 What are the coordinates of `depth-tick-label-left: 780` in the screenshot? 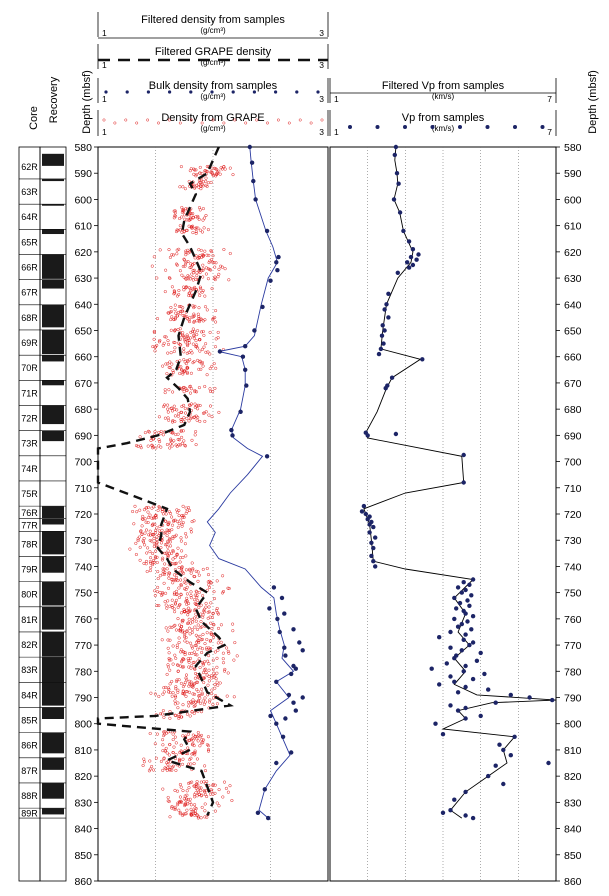 It's located at (83, 672).